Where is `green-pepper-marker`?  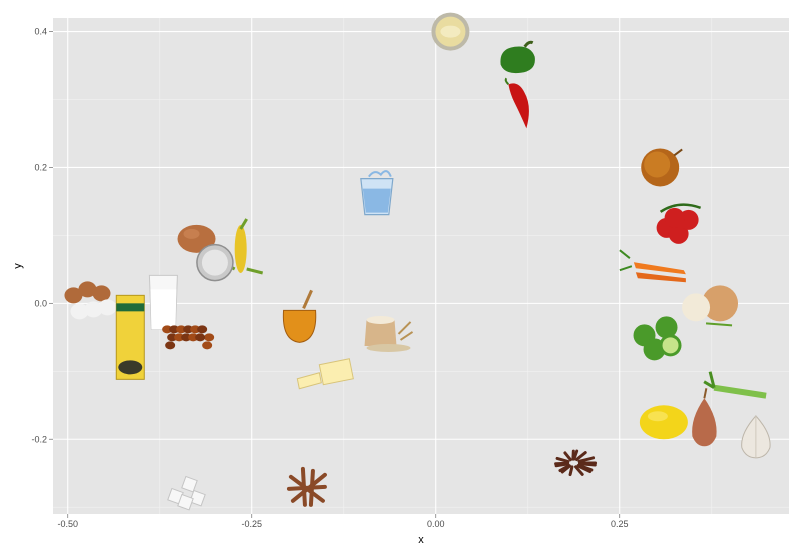 green-pepper-marker is located at coordinates (517, 57).